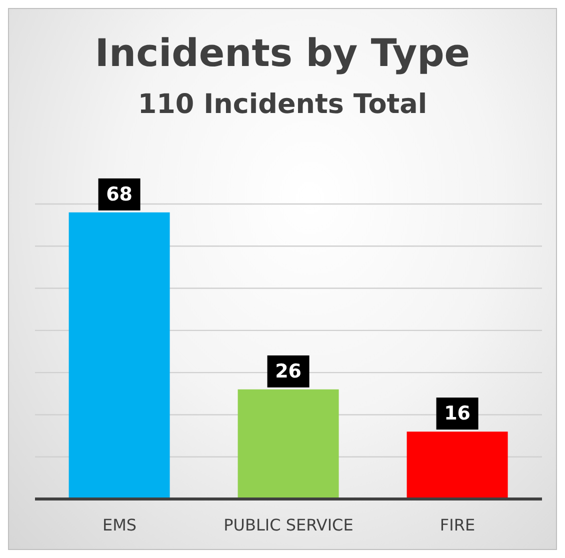 The width and height of the screenshot is (565, 558). Describe the element at coordinates (288, 371) in the screenshot. I see `data-label: 26` at that location.